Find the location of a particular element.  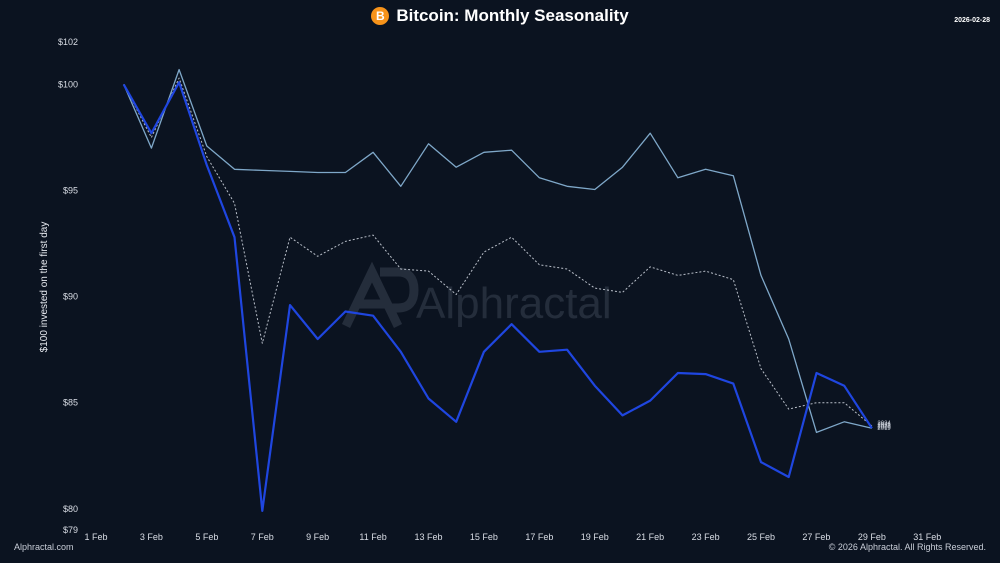

chart-header: B Bitcoin: Monthly Seasonality is located at coordinates (500, 16).